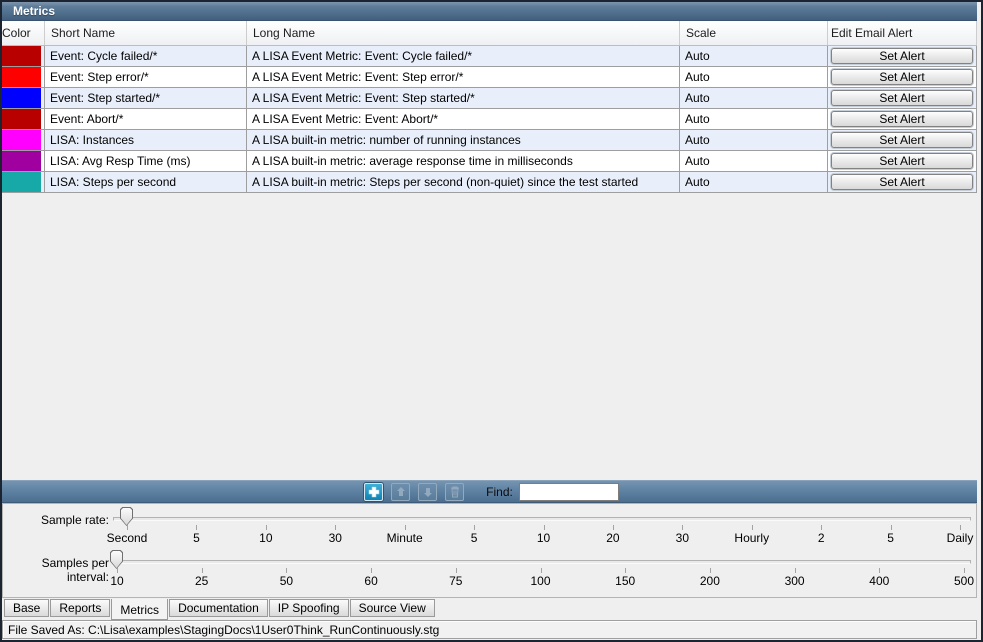  Describe the element at coordinates (463, 119) in the screenshot. I see `metric-long-name: A LISA Event Metric: Event: Abort/*` at that location.